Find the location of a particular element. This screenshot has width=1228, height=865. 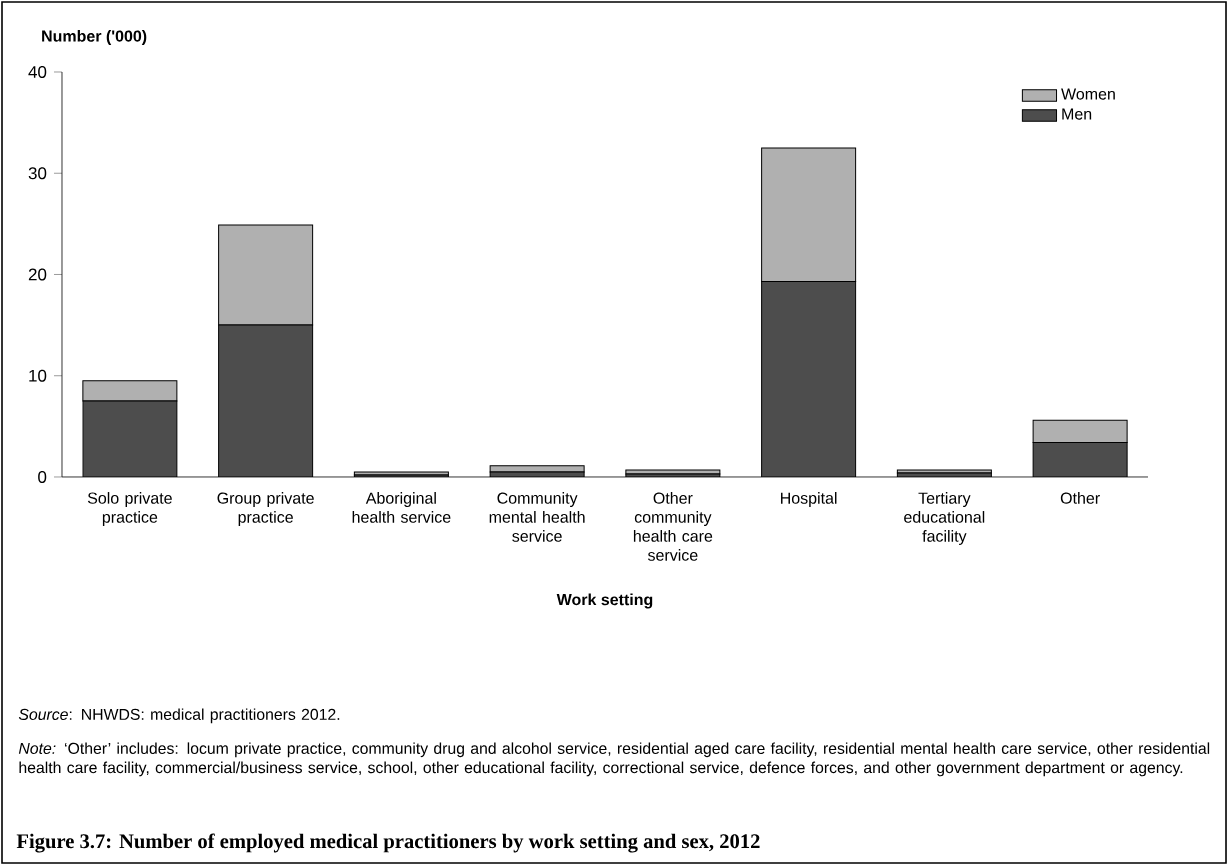

x-tick-label: Solo private practice is located at coordinates (129, 509).